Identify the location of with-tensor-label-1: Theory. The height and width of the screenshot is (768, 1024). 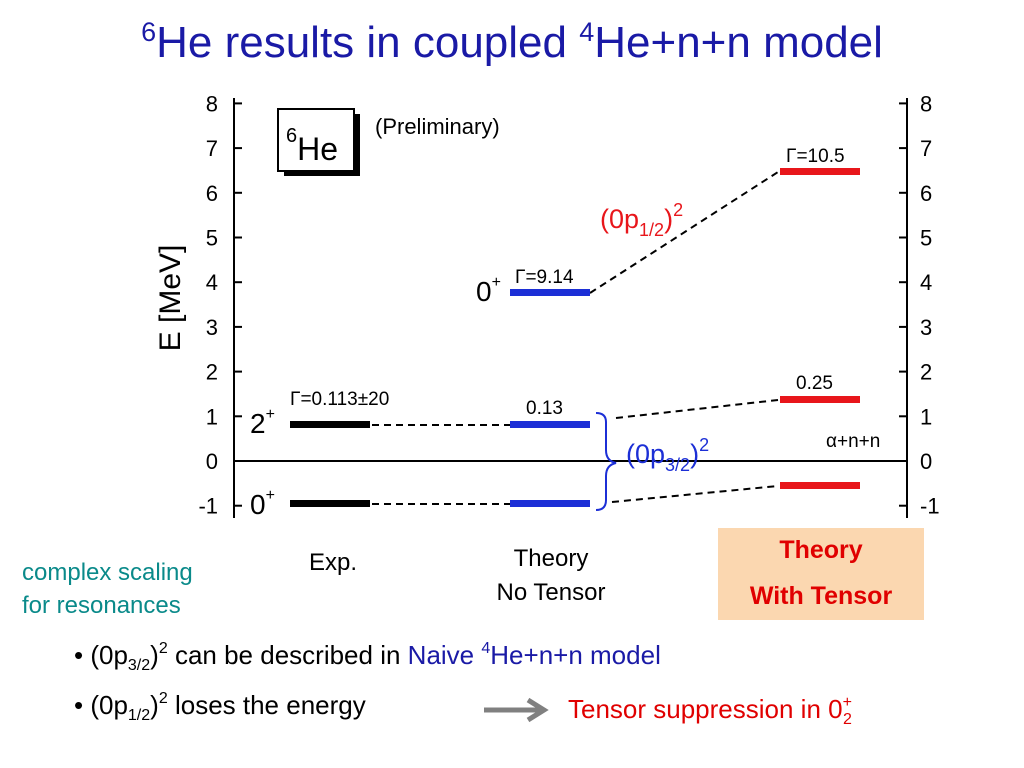
(821, 550).